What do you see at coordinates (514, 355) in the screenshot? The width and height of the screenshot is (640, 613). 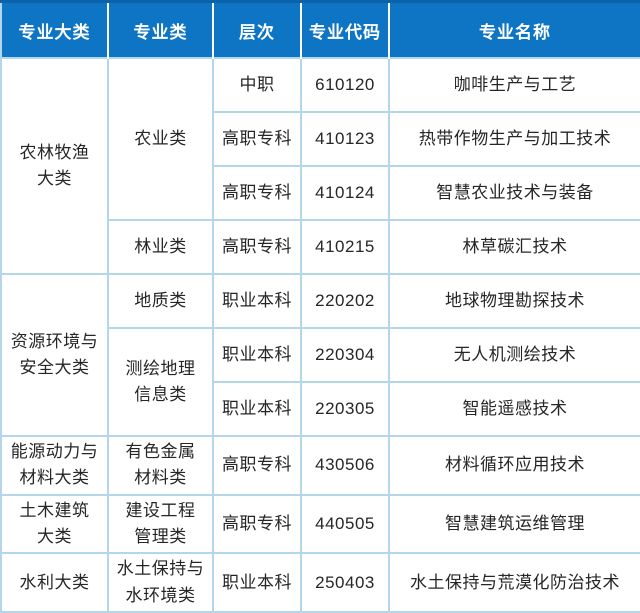 I see `cell-name: 无人机测绘技术` at bounding box center [514, 355].